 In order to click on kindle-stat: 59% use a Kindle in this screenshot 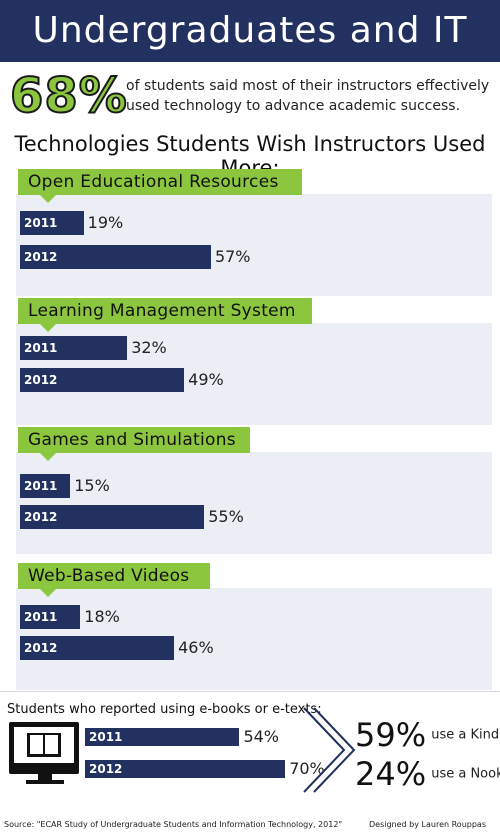, I will do `click(427, 735)`.